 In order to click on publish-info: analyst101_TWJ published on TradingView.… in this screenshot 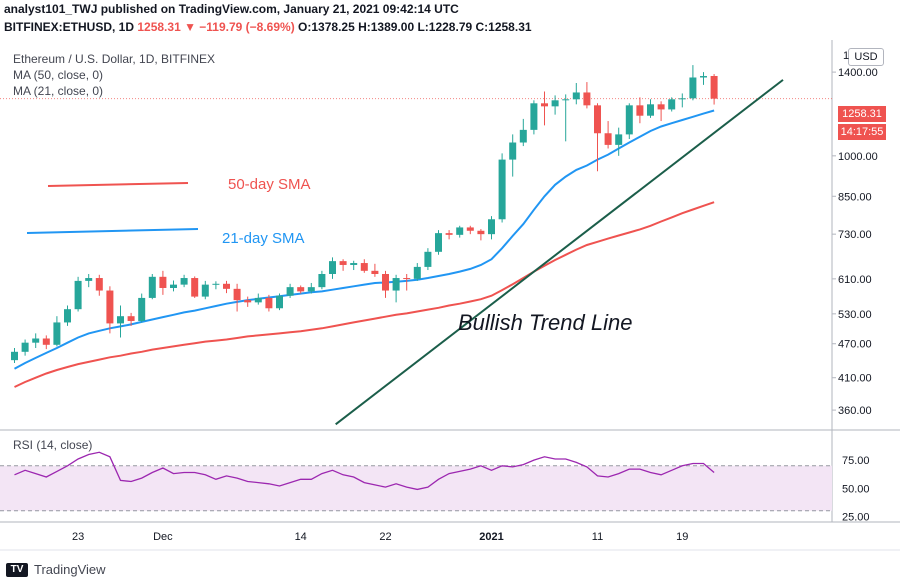, I will do `click(231, 9)`.